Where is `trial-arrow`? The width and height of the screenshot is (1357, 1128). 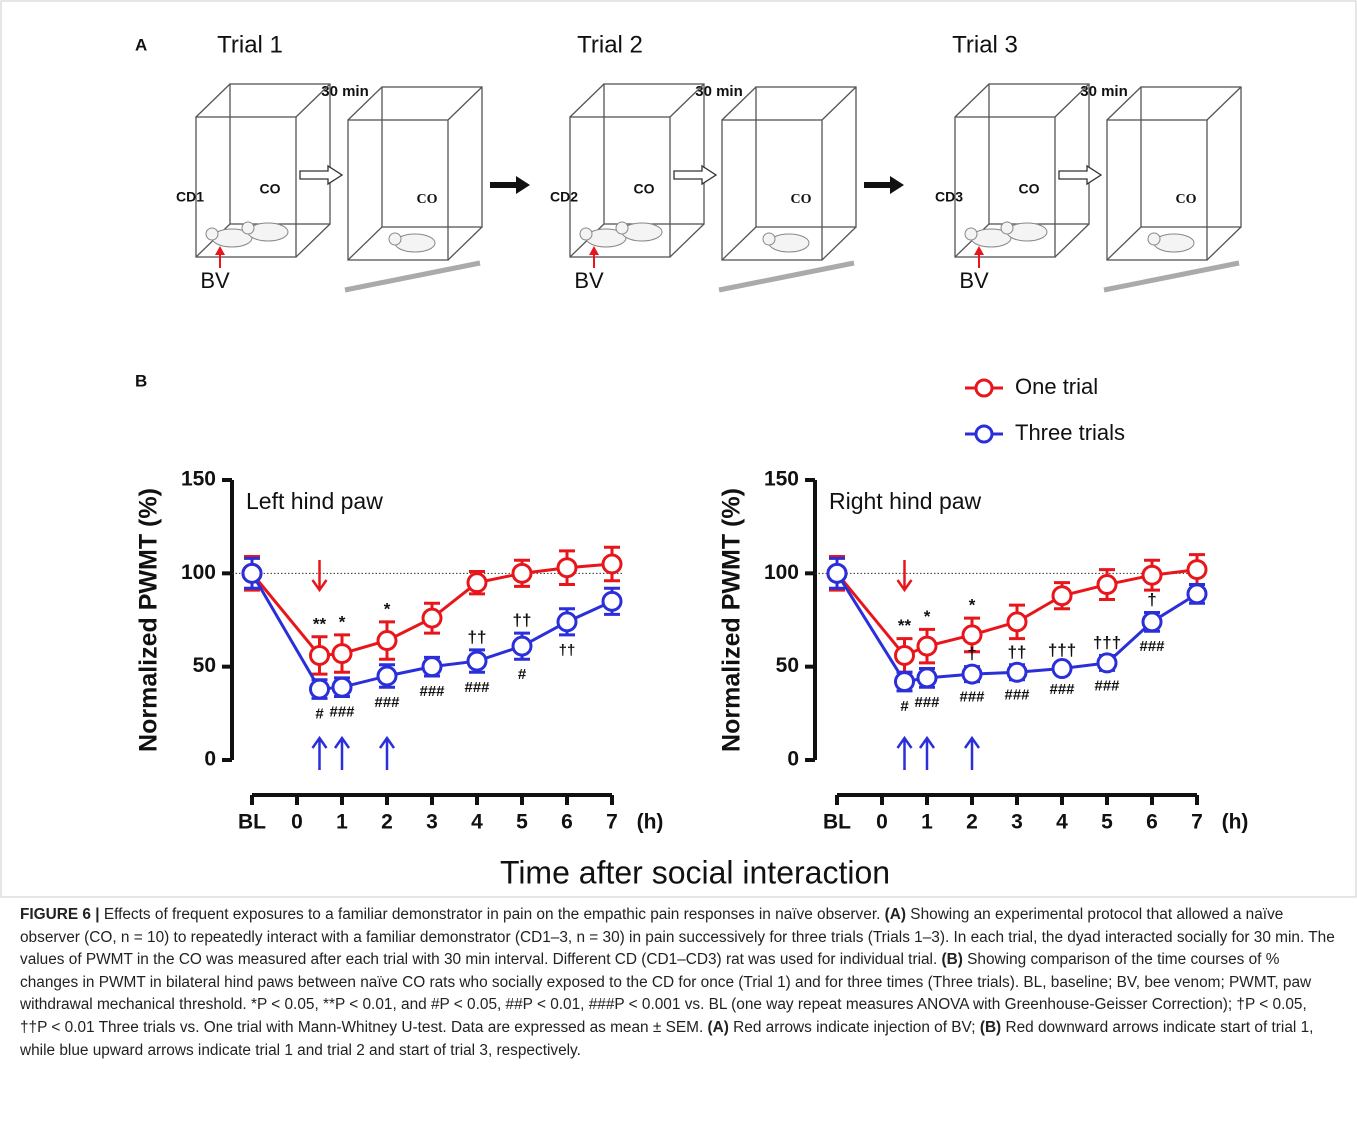
trial-arrow is located at coordinates (884, 185).